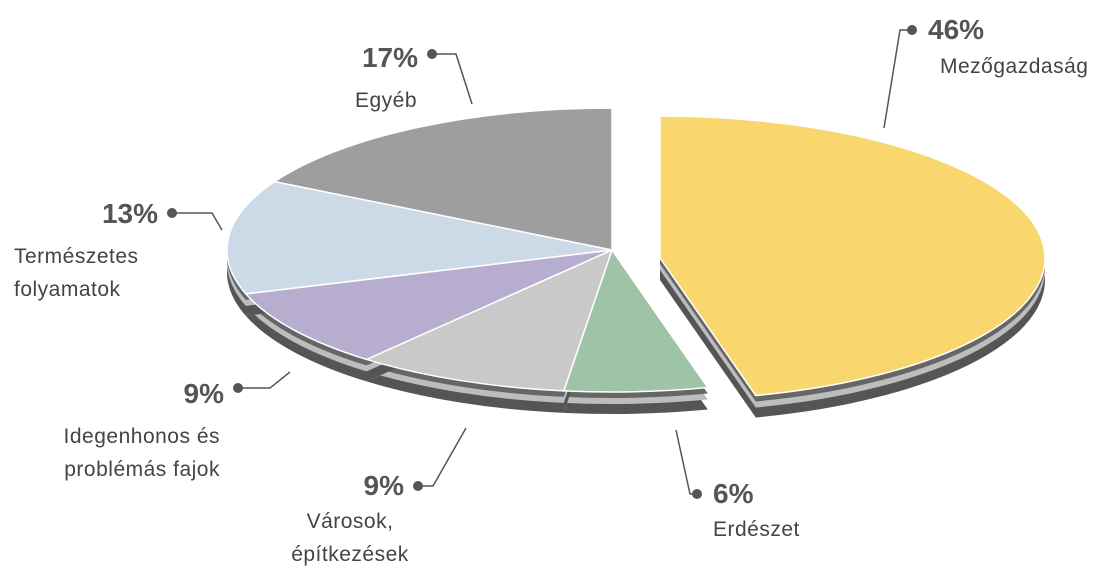  Describe the element at coordinates (733, 493) in the screenshot. I see `percent-label: 6%` at that location.